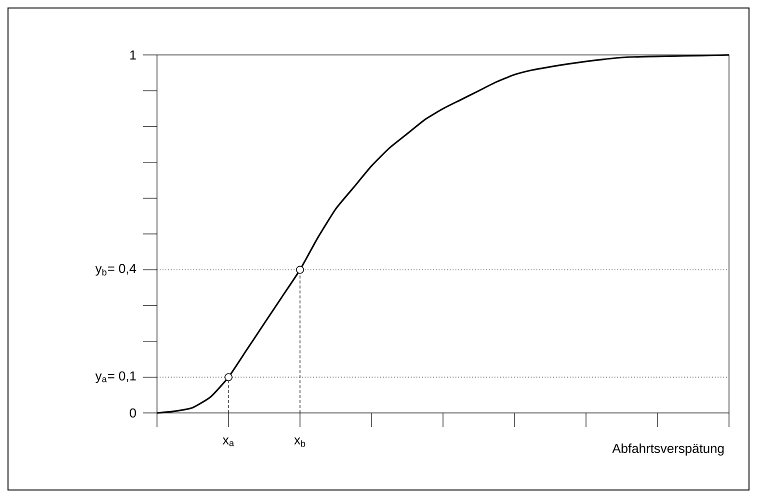  I want to click on x-axis-title: Abfahrtsverspätung, so click(668, 449).